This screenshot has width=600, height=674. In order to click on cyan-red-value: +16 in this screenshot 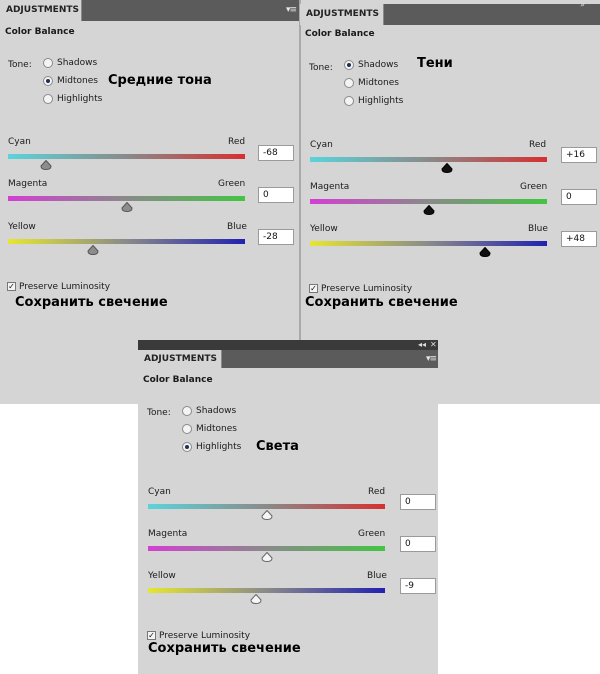, I will do `click(579, 155)`.